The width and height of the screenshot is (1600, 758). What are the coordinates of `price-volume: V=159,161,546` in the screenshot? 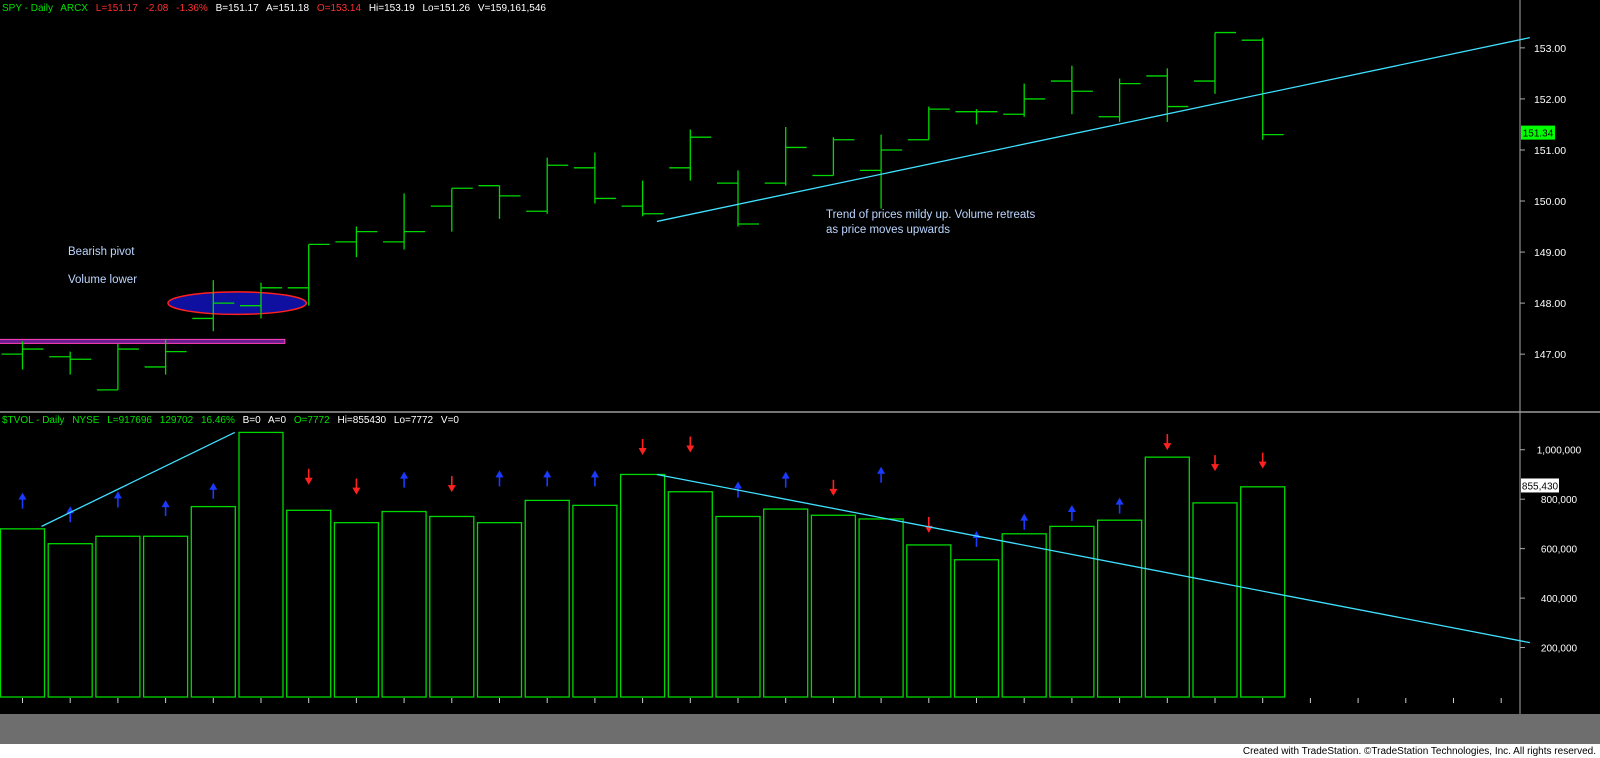 It's located at (511, 8).